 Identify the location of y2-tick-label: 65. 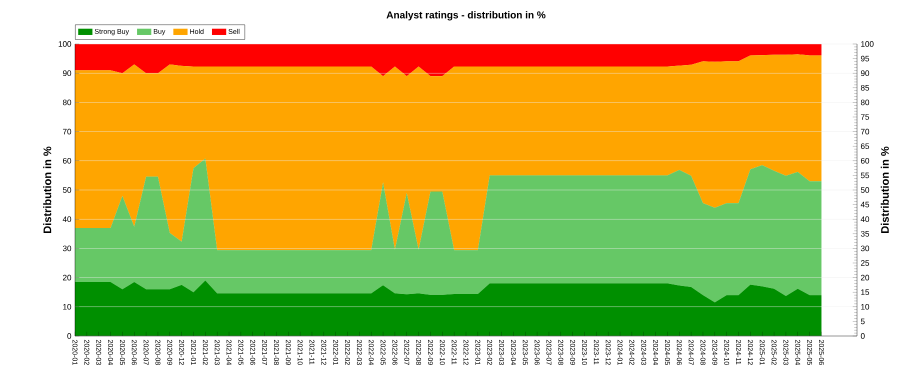
(865, 146).